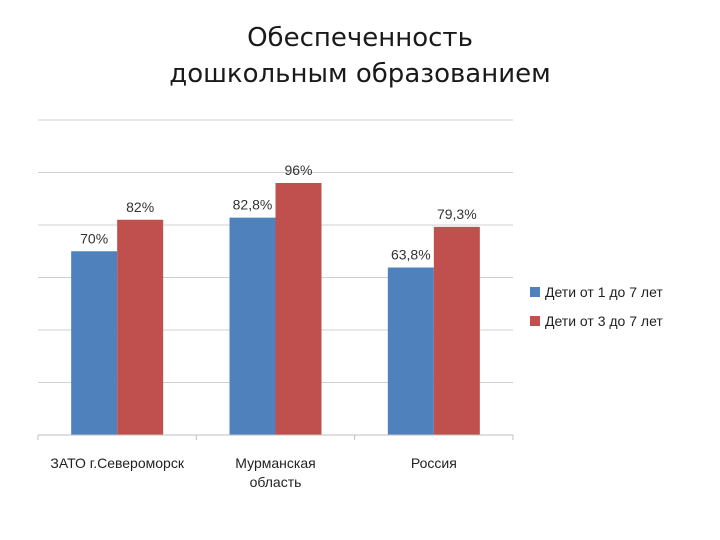 Image resolution: width=720 pixels, height=540 pixels. Describe the element at coordinates (596, 306) in the screenshot. I see `legend: Дети от 1 до 7 лет Дети от 3 до 7 лет` at that location.